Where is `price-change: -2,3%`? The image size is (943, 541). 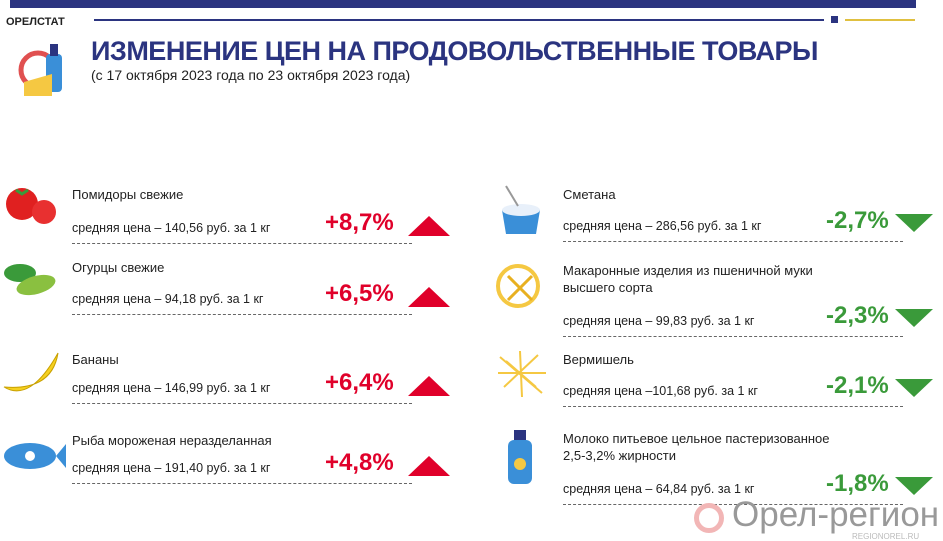
price-change: -2,3% is located at coordinates (857, 315).